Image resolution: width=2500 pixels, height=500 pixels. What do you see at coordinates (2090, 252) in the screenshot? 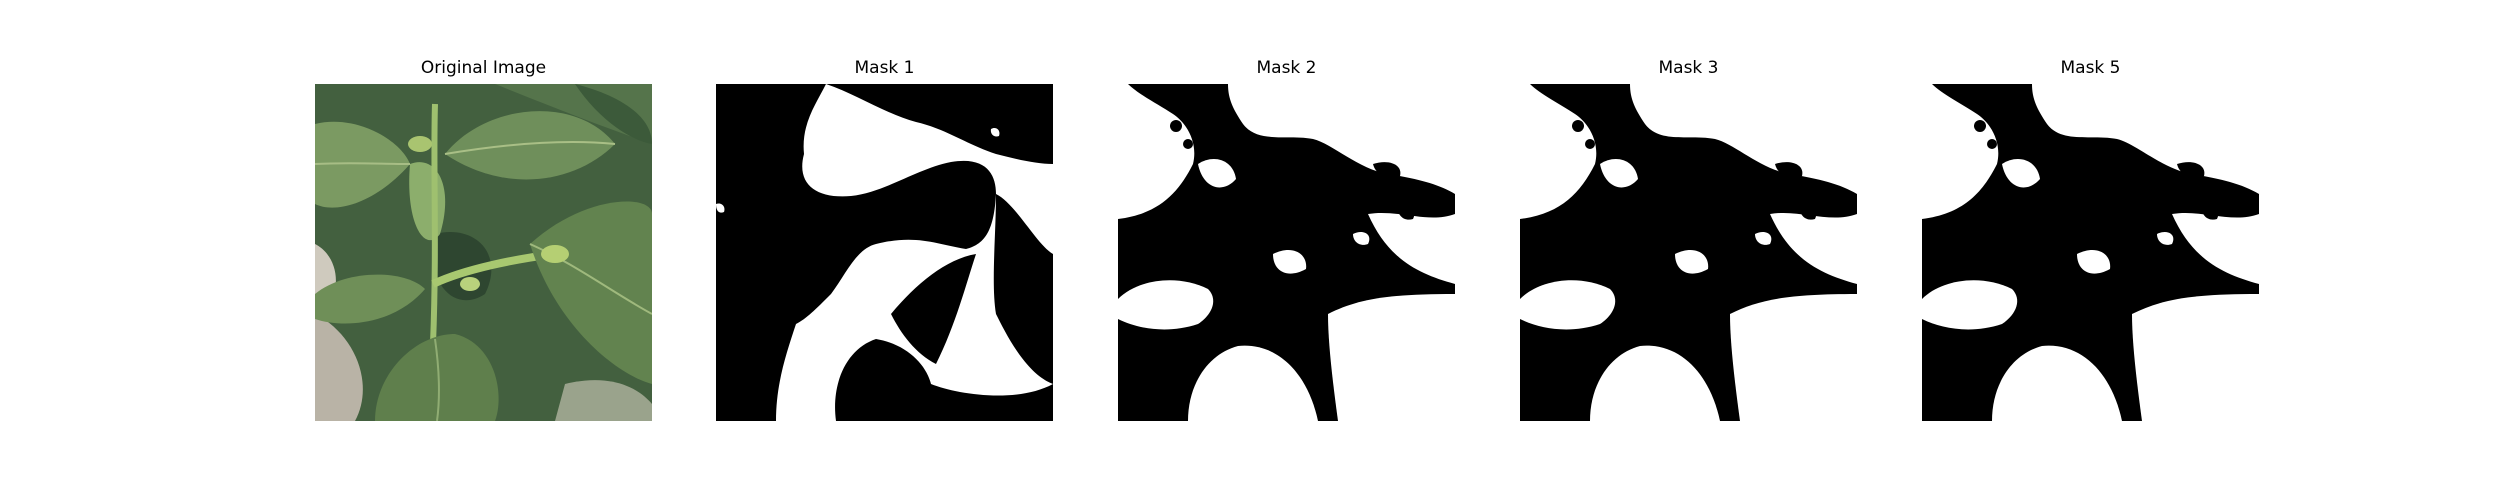
I see `mask-5-image` at bounding box center [2090, 252].